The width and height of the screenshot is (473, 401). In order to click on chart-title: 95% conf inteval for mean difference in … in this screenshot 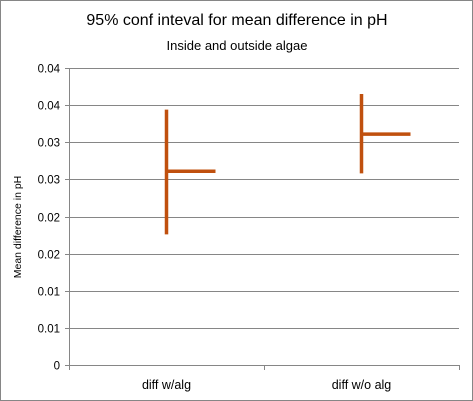, I will do `click(236, 20)`.